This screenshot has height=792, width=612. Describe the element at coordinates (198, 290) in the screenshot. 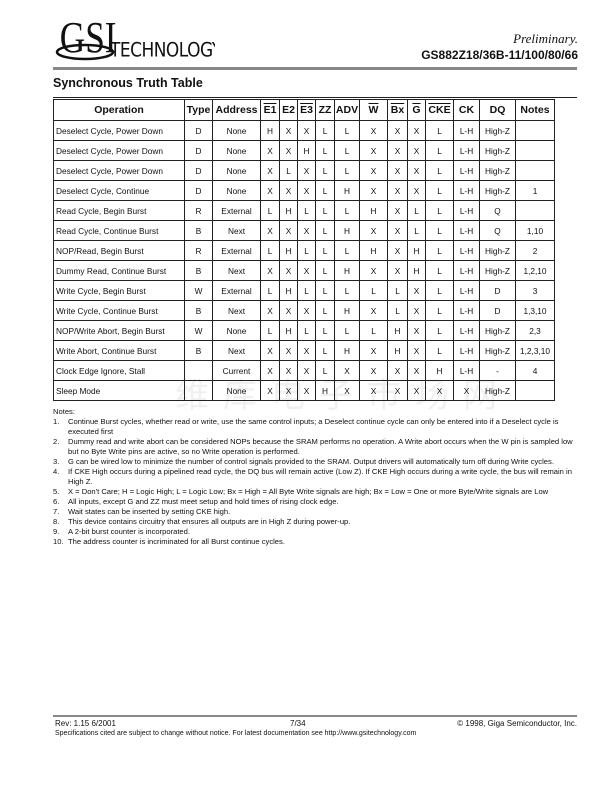

I see `table-cell: W` at that location.